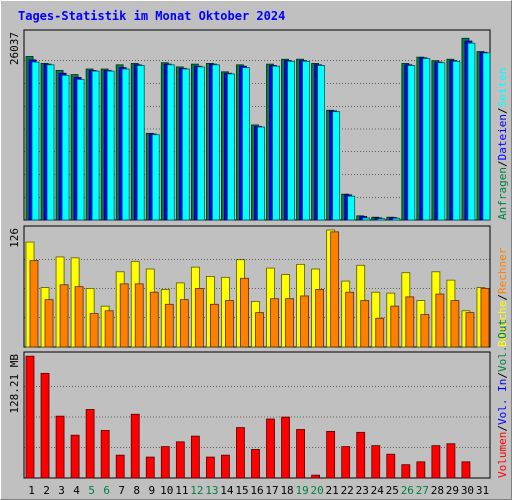 The height and width of the screenshot is (500, 512). I want to click on legend-entry: Rechner, so click(502, 270).